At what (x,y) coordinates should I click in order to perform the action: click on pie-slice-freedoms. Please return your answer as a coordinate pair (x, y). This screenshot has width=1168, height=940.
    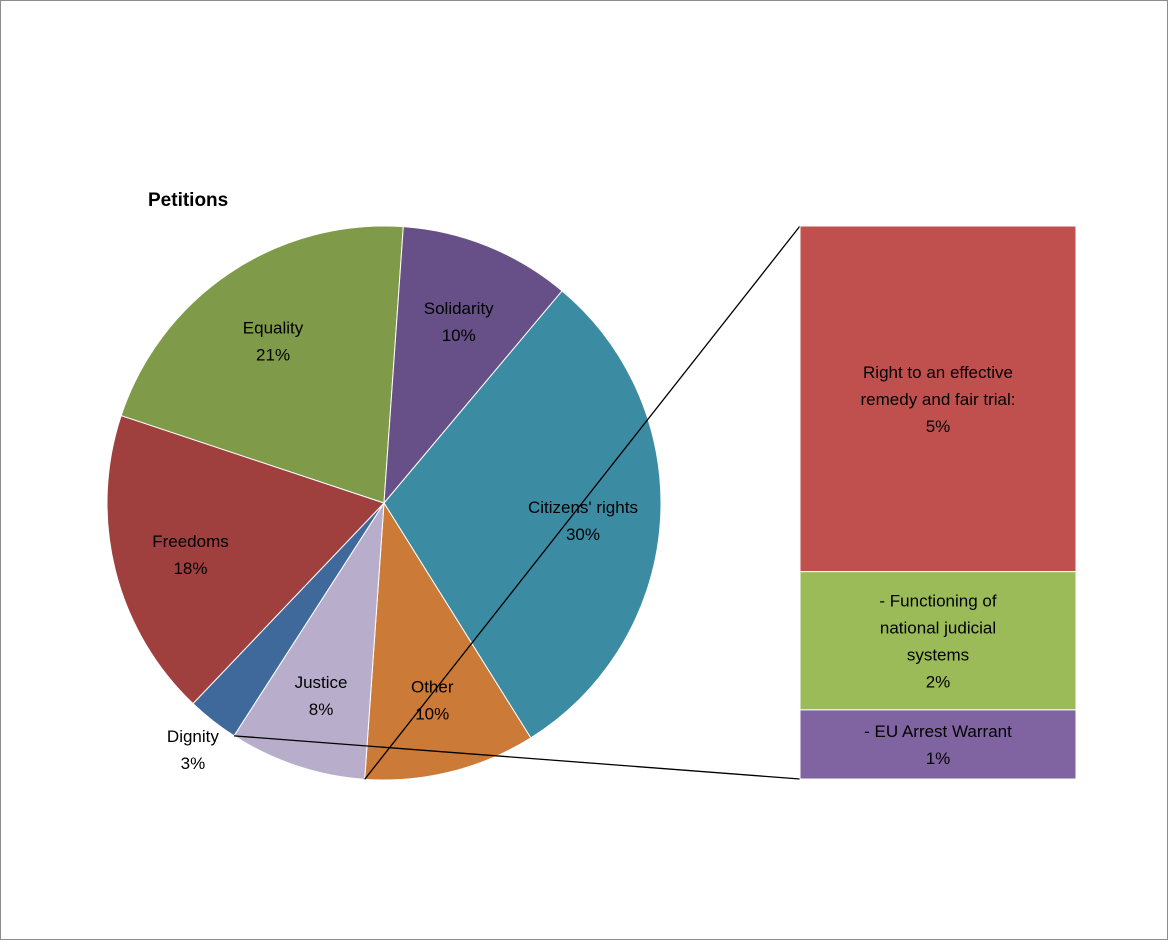
    Looking at the image, I should click on (245, 559).